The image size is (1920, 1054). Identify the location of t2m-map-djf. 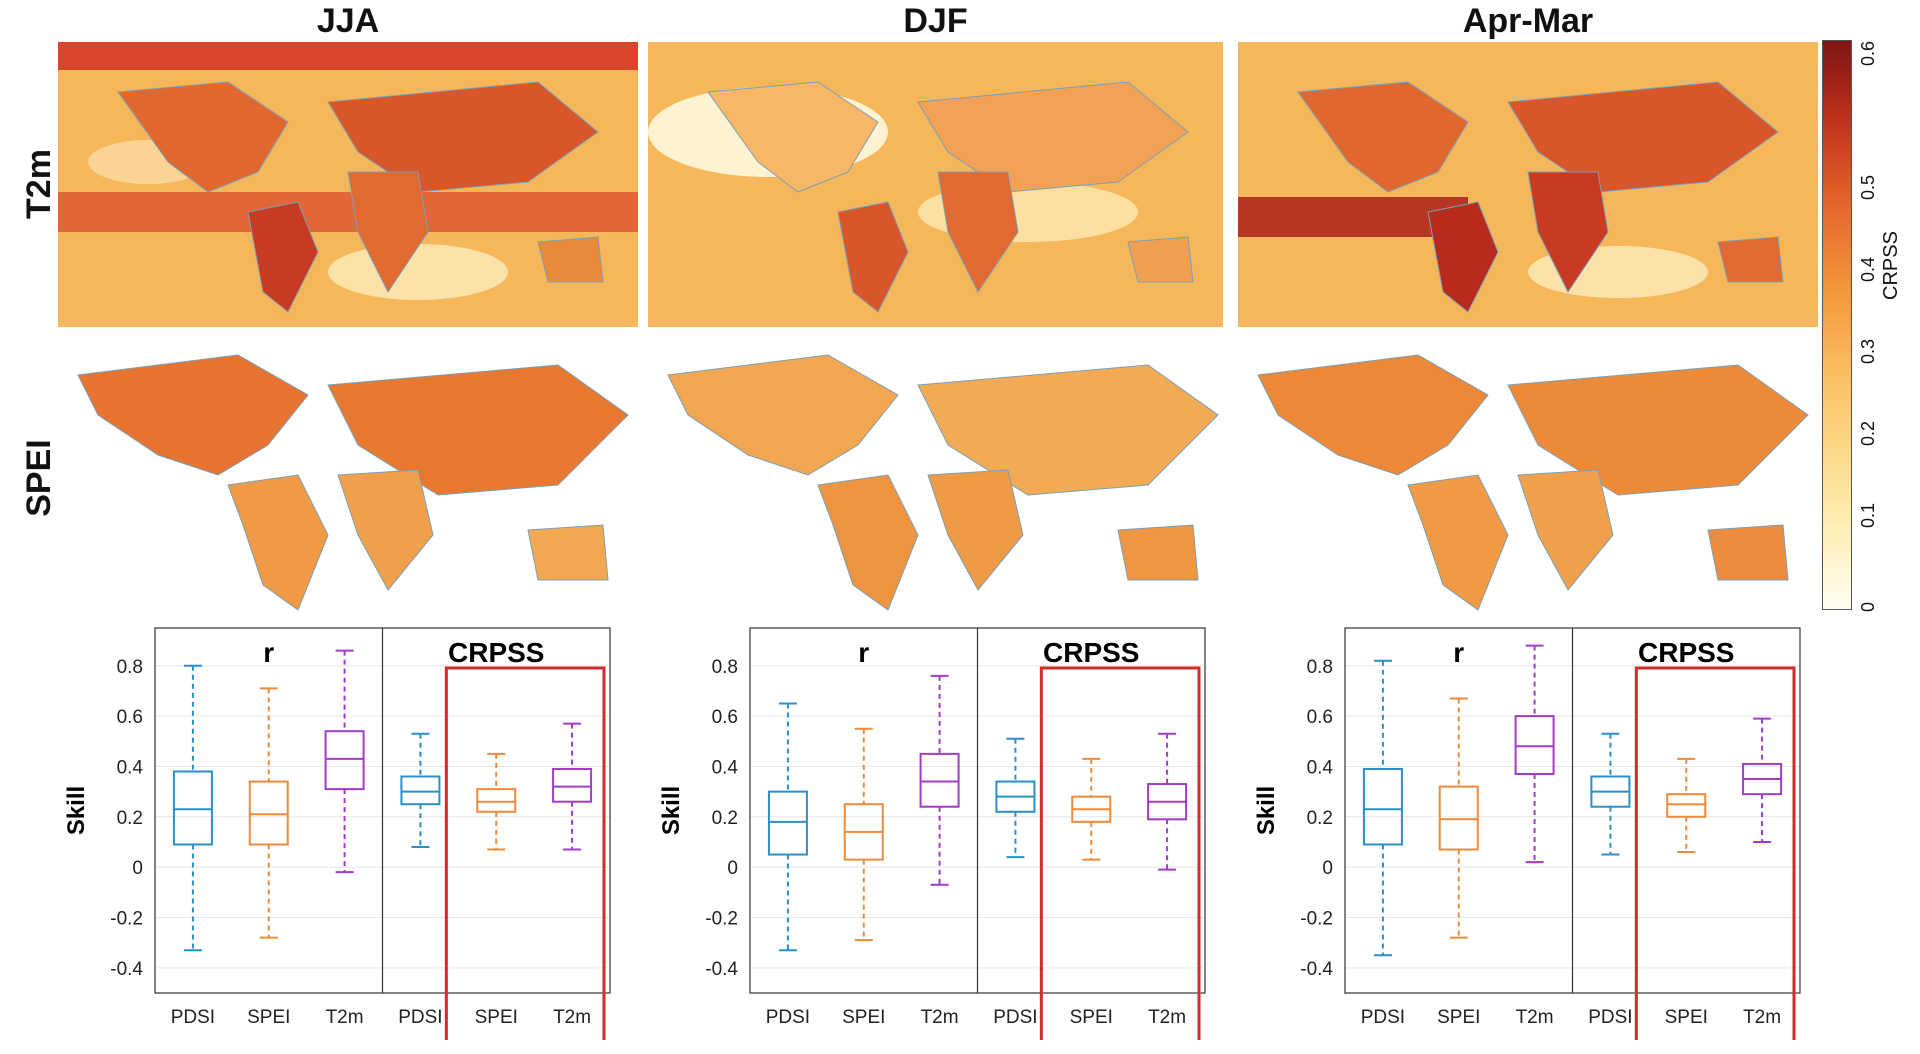
(935, 184).